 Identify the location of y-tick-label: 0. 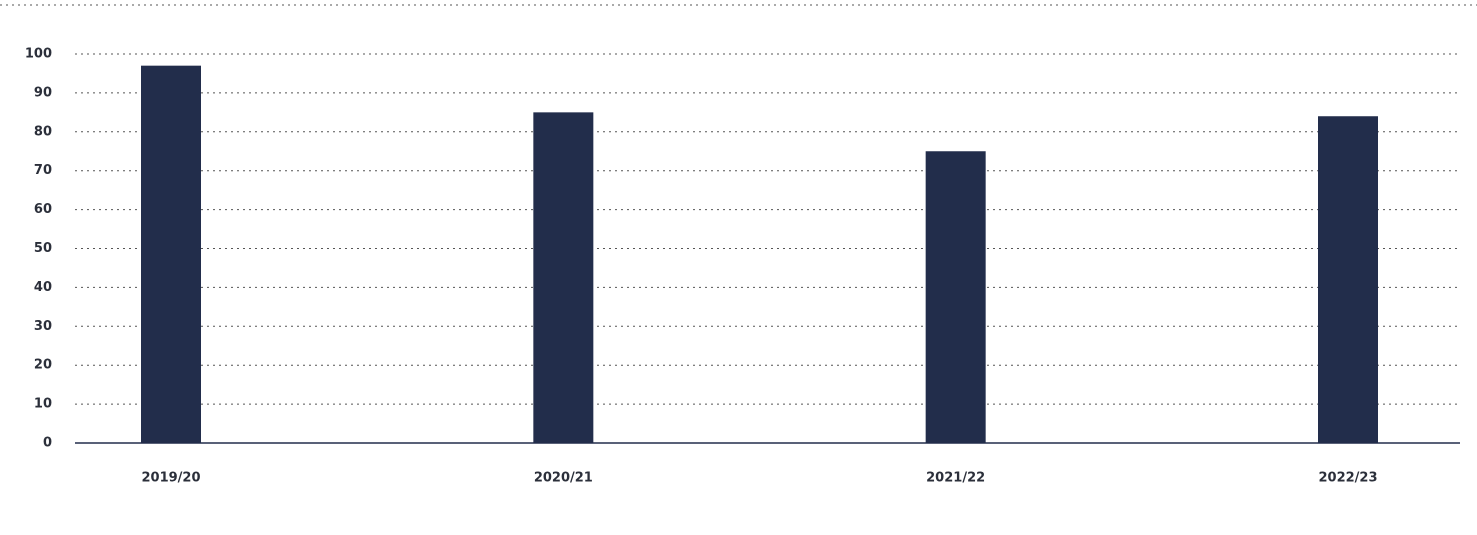
(47, 443).